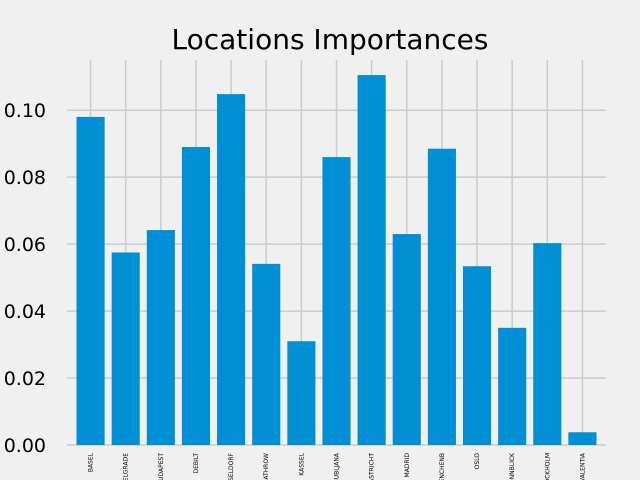 The image size is (640, 480). Describe the element at coordinates (25, 312) in the screenshot. I see `y-tick-label: 0.04` at that location.